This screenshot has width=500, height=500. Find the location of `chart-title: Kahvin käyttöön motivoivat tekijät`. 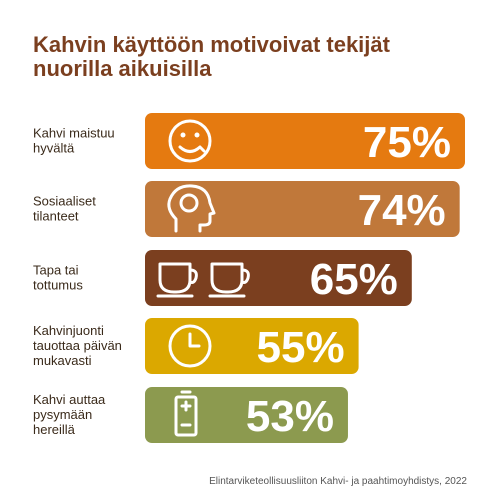

chart-title: Kahvin käyttöön motivoivat tekijät is located at coordinates (212, 44).